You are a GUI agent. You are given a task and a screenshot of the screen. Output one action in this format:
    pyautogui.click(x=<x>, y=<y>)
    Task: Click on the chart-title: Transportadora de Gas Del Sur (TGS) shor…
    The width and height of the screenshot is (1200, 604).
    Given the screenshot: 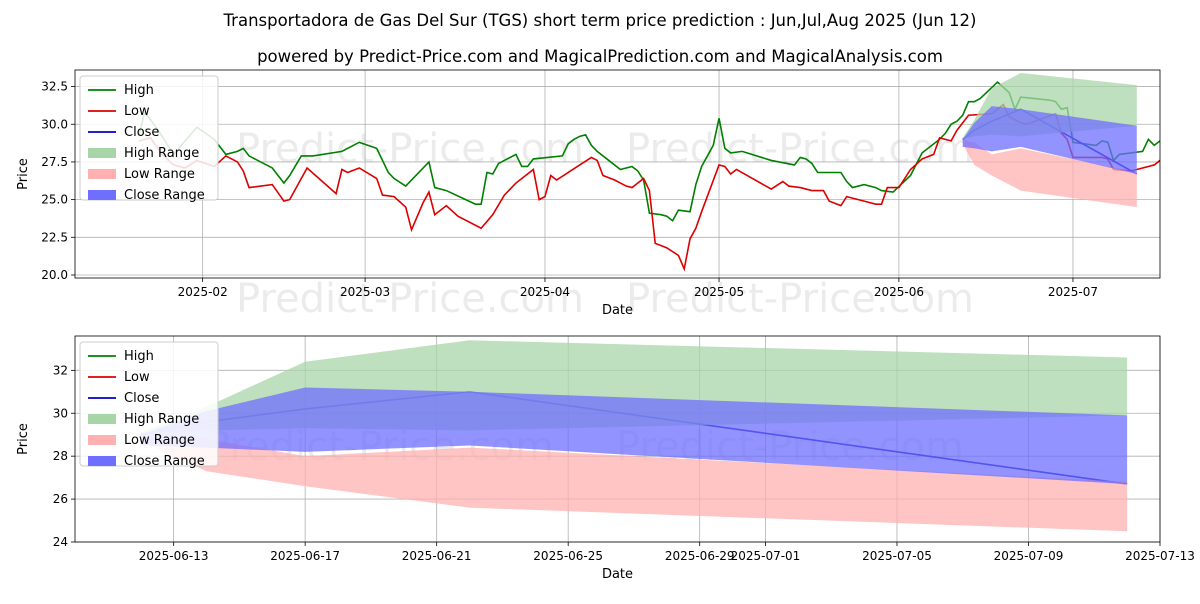 What is the action you would take?
    pyautogui.click(x=600, y=20)
    